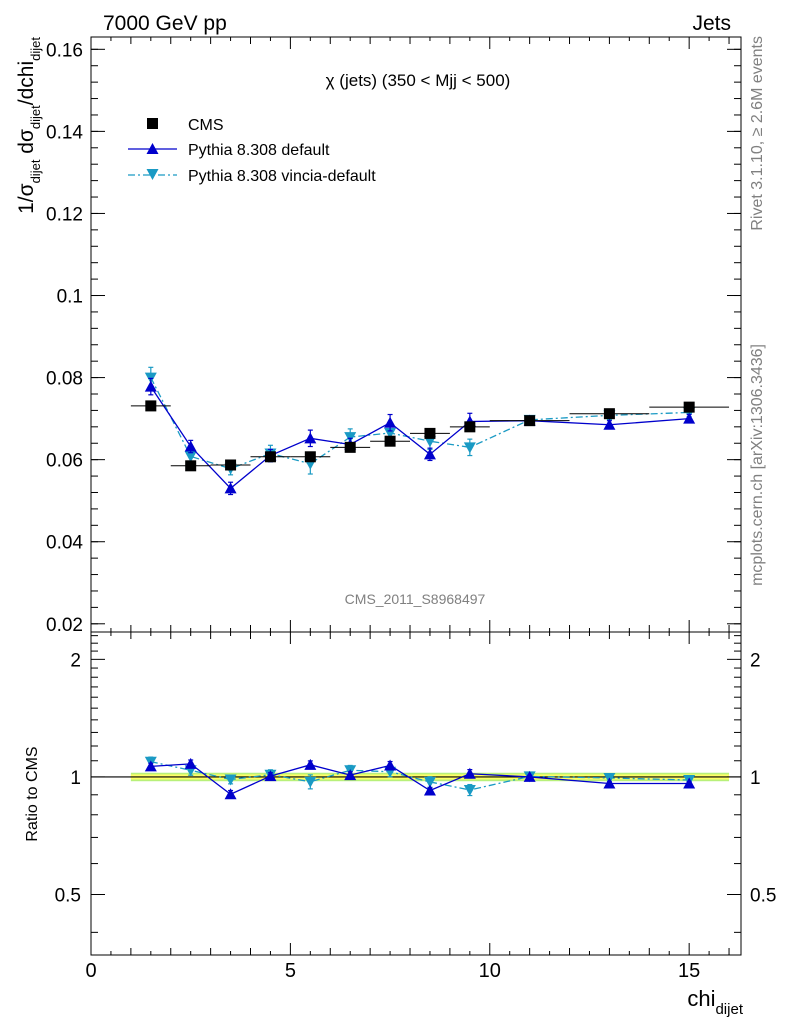 The width and height of the screenshot is (786, 1024). I want to click on header-left: 7000 GeV pp, so click(165, 23).